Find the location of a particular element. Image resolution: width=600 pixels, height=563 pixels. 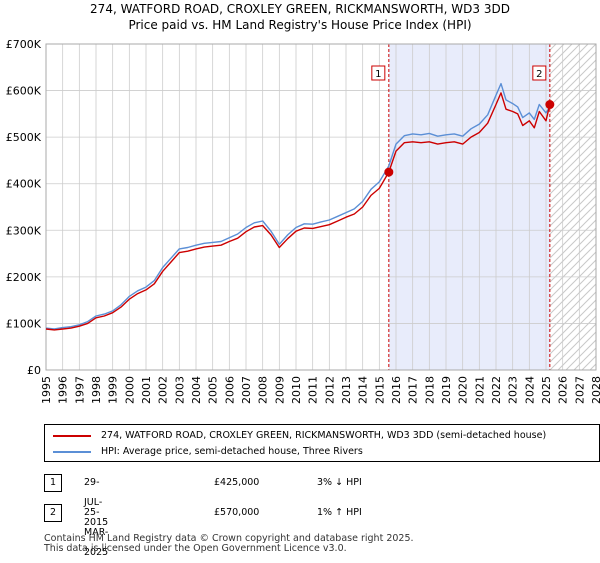

sale-label: 1 is located at coordinates (378, 74).